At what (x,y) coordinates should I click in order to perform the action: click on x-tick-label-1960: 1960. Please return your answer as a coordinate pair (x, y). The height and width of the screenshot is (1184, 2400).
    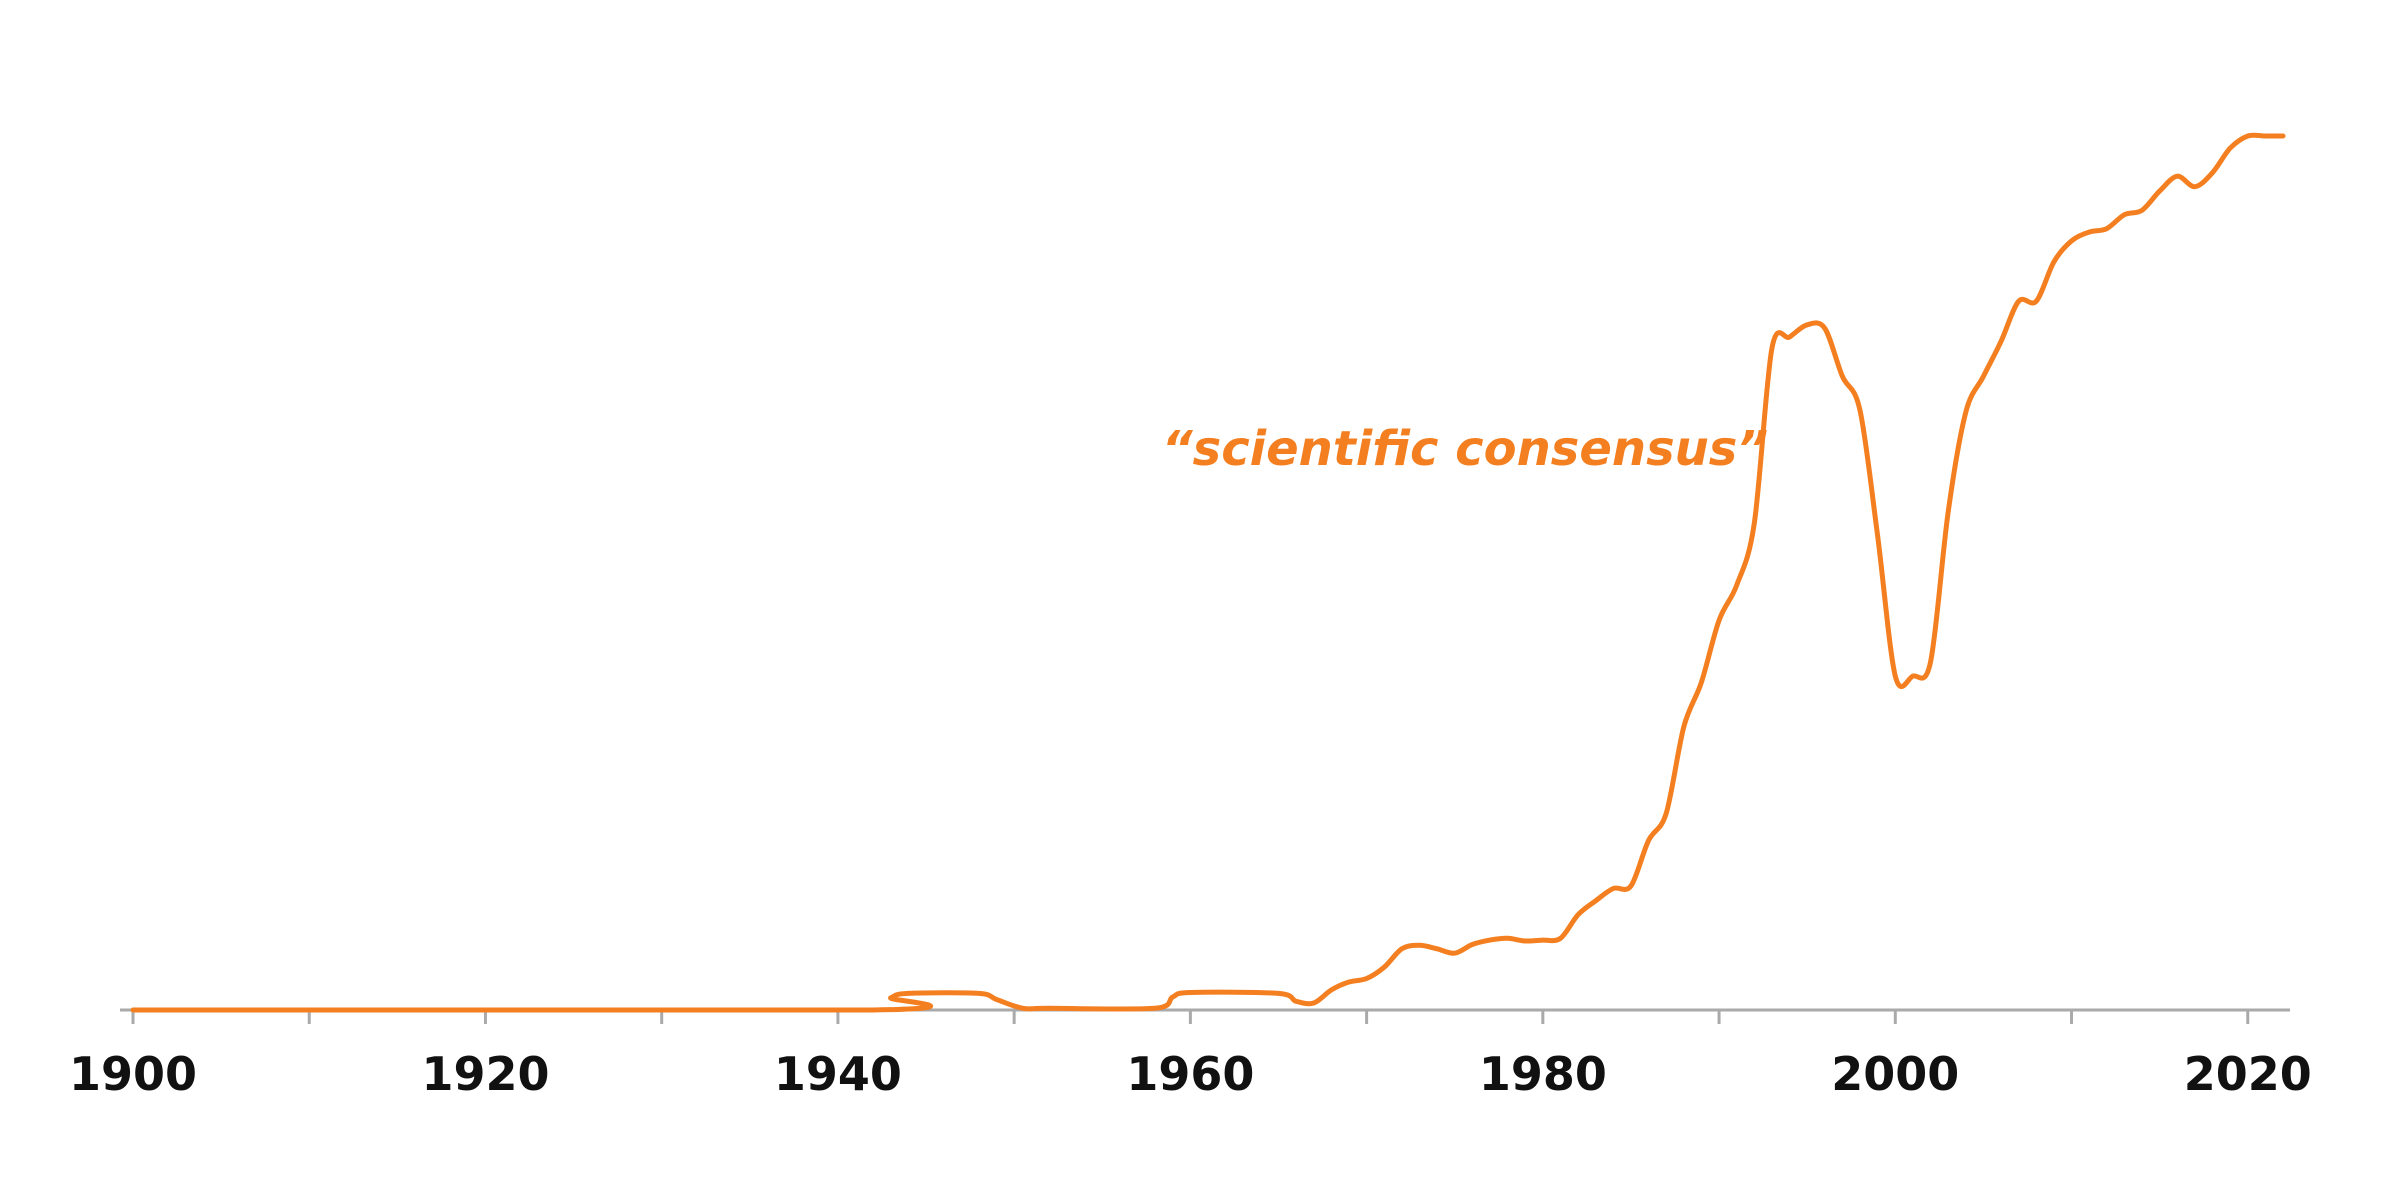
    Looking at the image, I should click on (1190, 1074).